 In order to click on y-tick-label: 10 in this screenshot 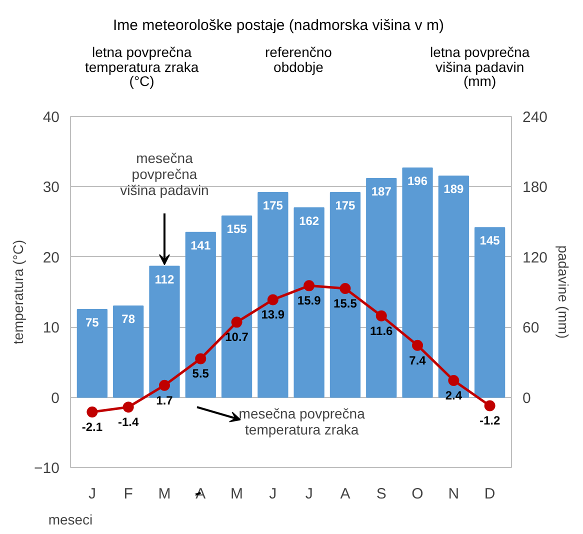, I will do `click(51, 328)`.